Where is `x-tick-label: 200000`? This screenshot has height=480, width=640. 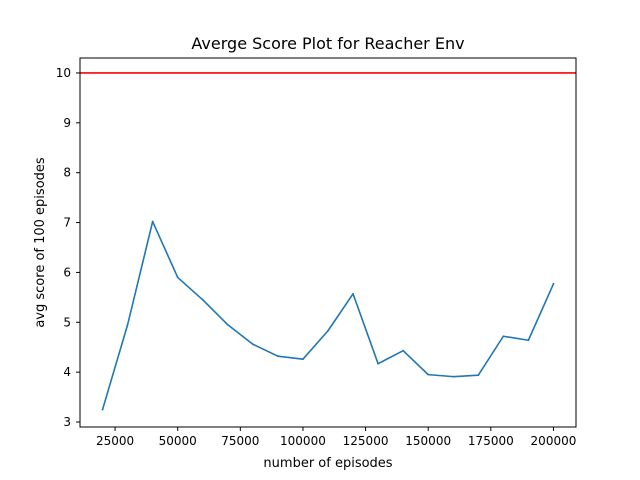
x-tick-label: 200000 is located at coordinates (554, 441).